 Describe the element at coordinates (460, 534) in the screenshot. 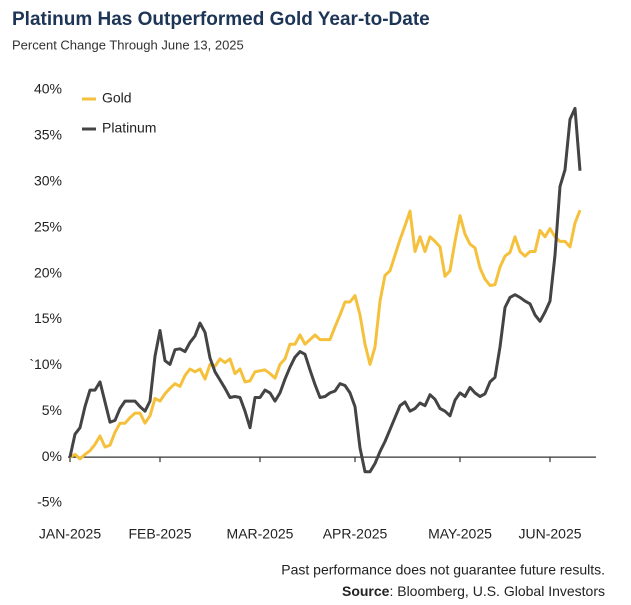

I see `x-tick-label: MAY-2025` at that location.